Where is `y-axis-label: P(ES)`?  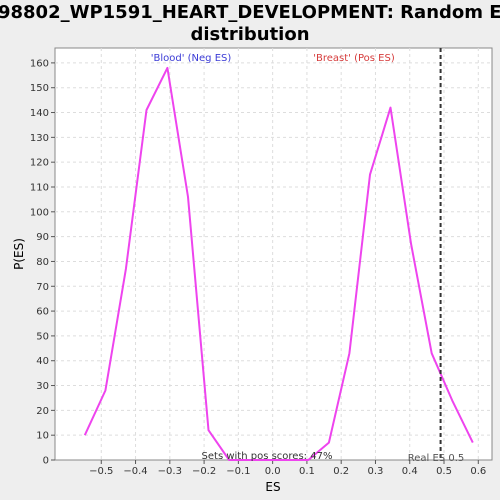 y-axis-label: P(ES) is located at coordinates (19, 254).